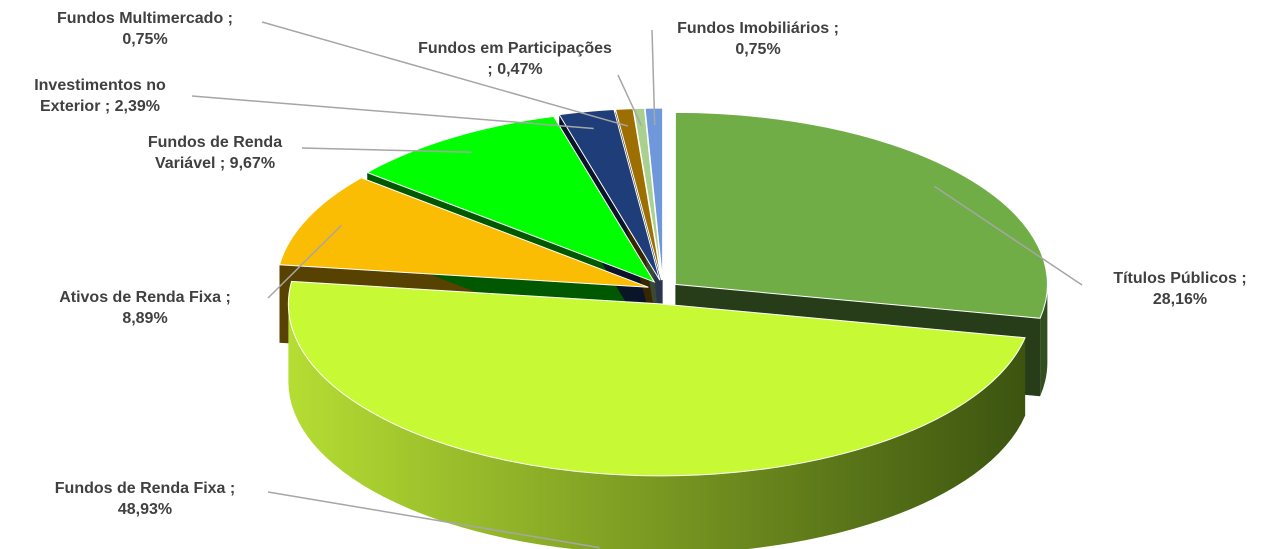  I want to click on value-label: 8,89%, so click(145, 318).